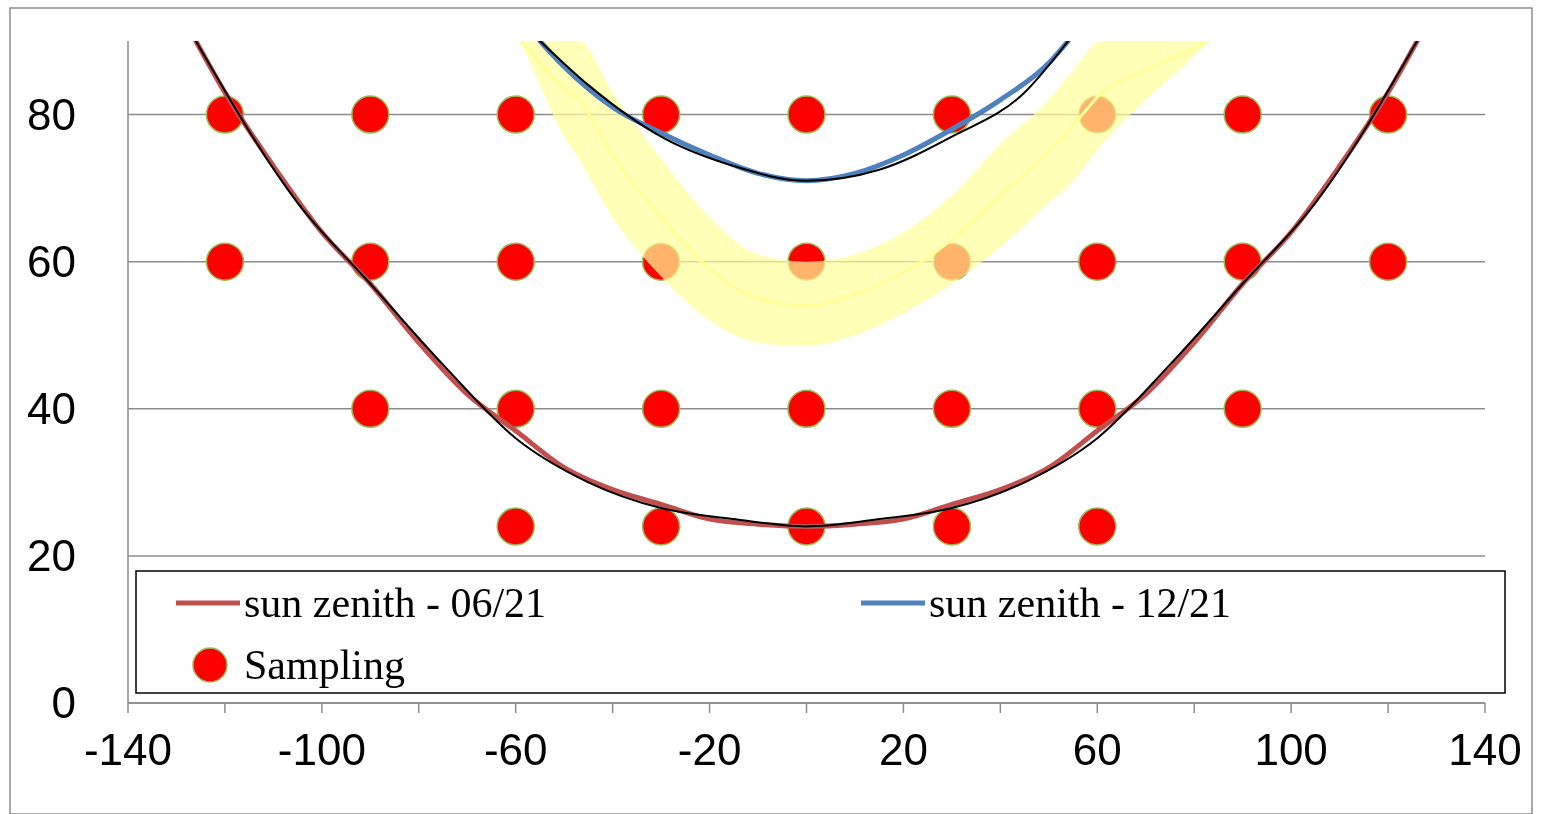 This screenshot has height=814, width=1542. Describe the element at coordinates (515, 749) in the screenshot. I see `x-tick-label: -60` at that location.